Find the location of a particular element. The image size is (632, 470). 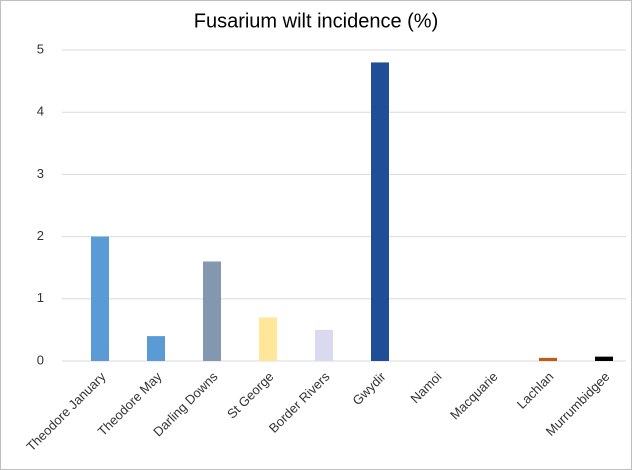

y-tick-label: 1 is located at coordinates (40, 297).